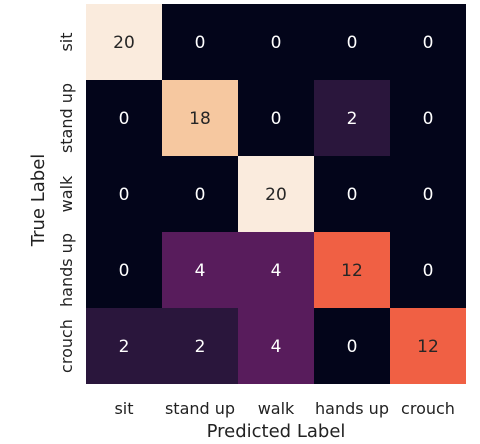 The image size is (480, 444). I want to click on x-tick-labels: sit stand up walk hands up crouch, so click(284, 408).